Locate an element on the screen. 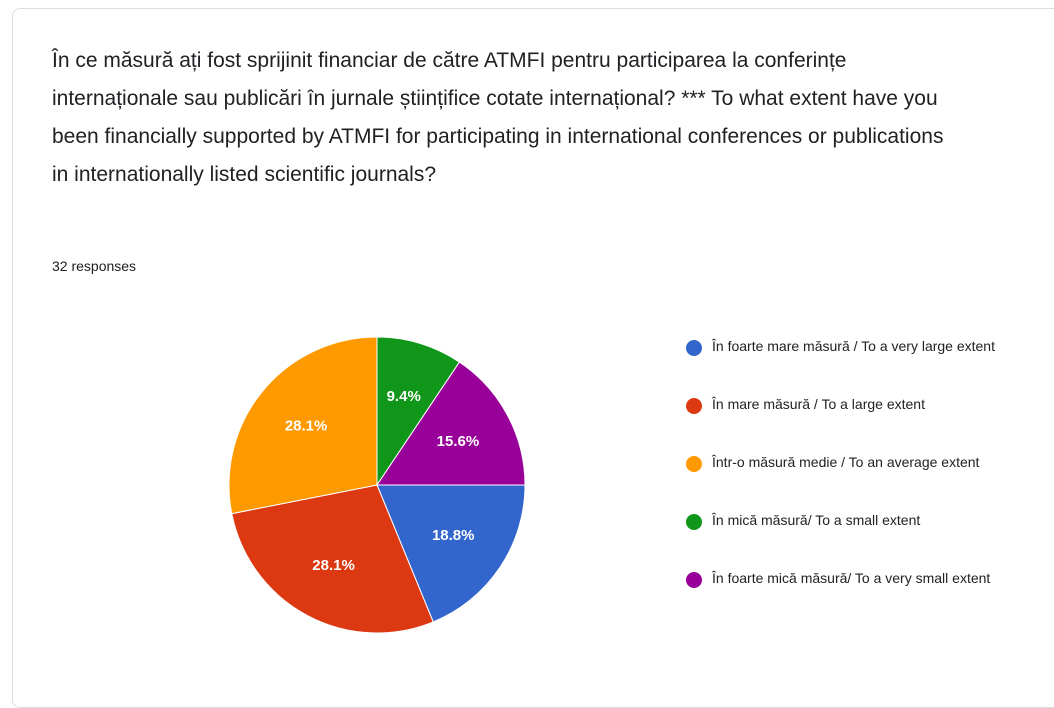 This screenshot has width=1054, height=708. chart: 18.8% 28.1% 28.1% 9.4% 15.6% is located at coordinates (377, 485).